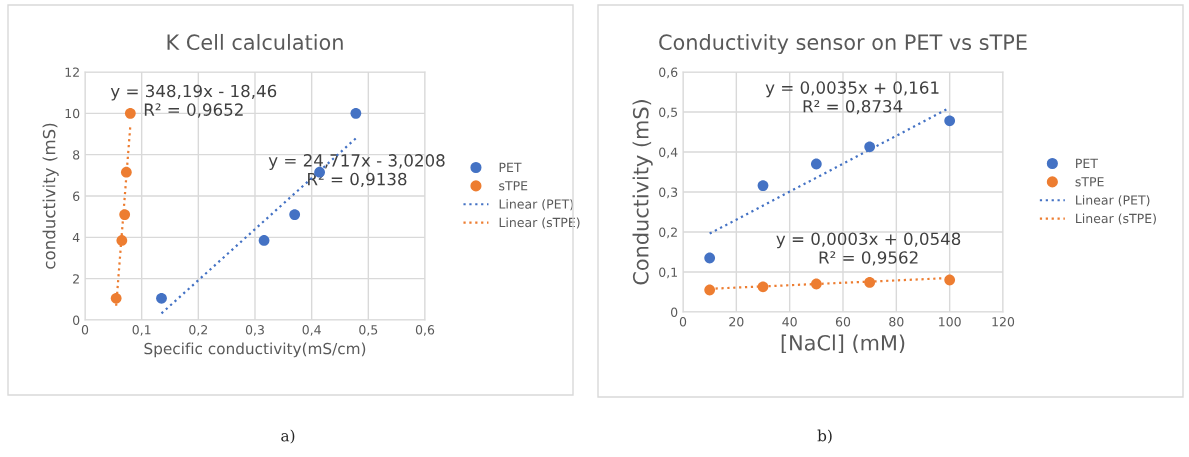  Describe the element at coordinates (198, 330) in the screenshot. I see `x-tick-label: 0,2` at that location.